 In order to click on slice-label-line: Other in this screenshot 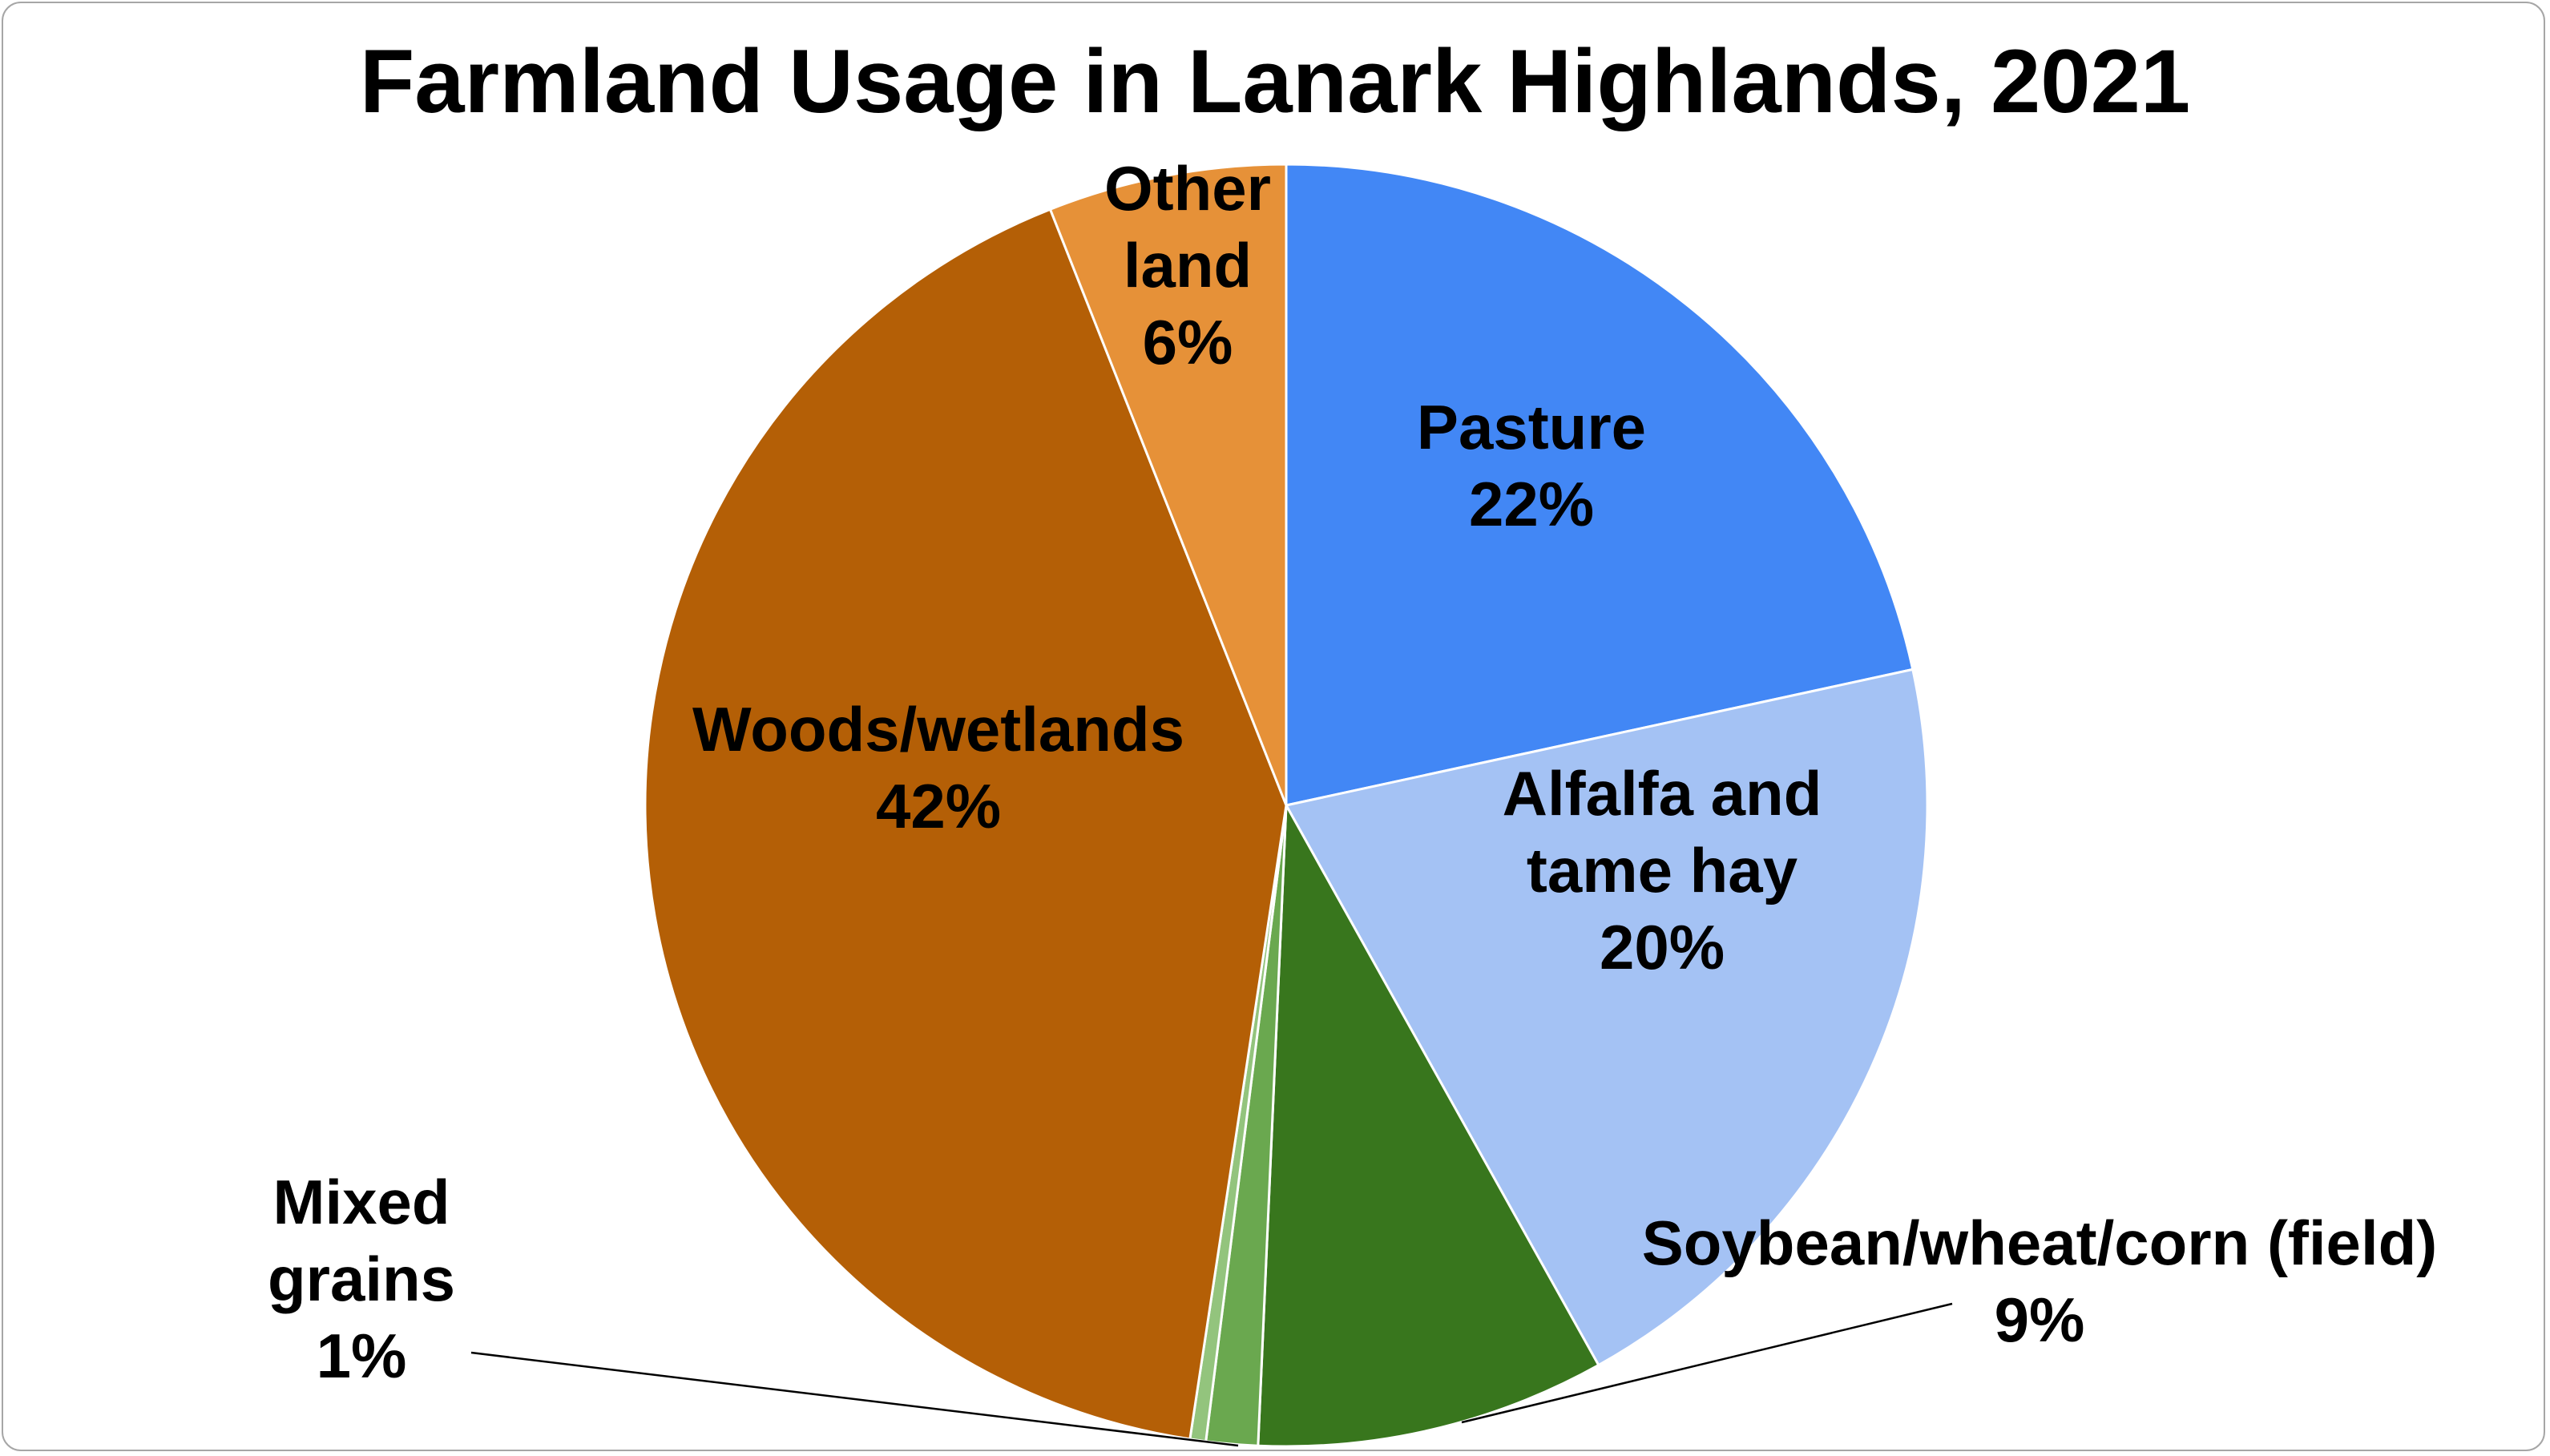, I will do `click(1187, 188)`.